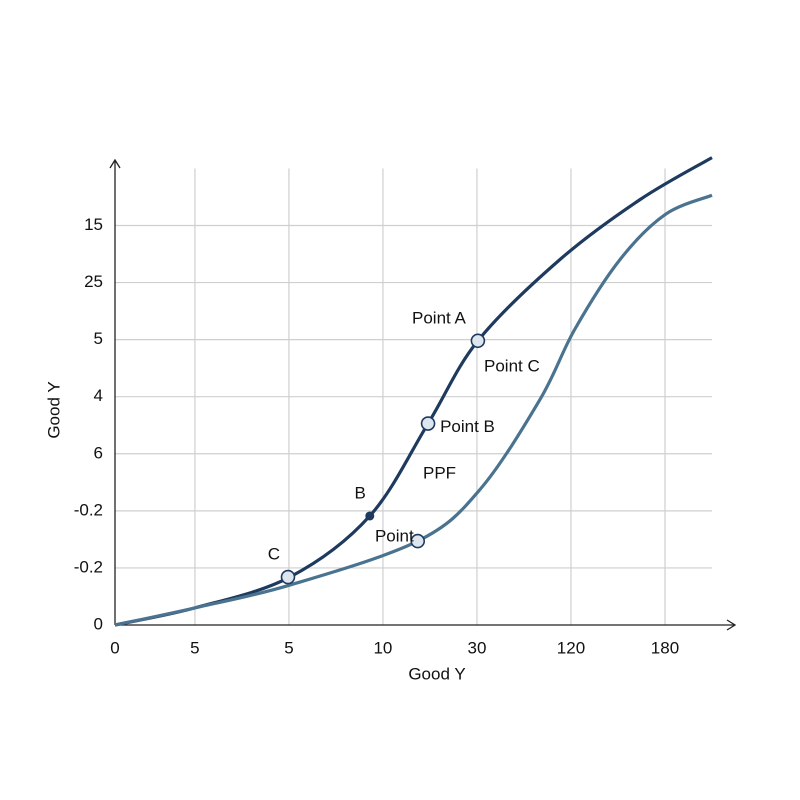  Describe the element at coordinates (115, 391) in the screenshot. I see `y-axis` at that location.